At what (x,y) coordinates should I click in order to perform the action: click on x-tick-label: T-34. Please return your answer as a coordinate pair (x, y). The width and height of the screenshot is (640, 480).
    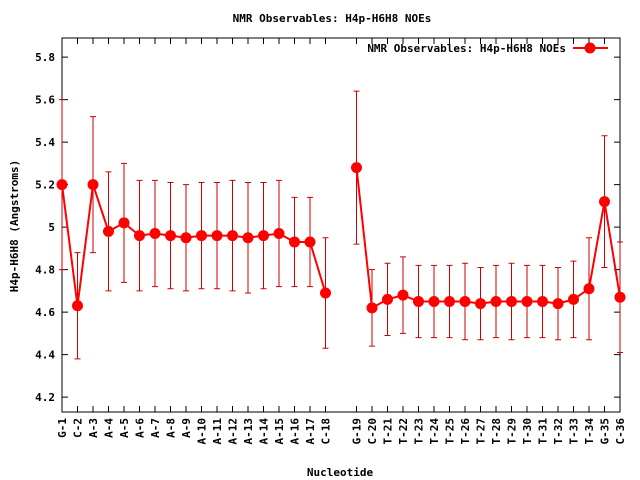
    Looking at the image, I should click on (589, 431).